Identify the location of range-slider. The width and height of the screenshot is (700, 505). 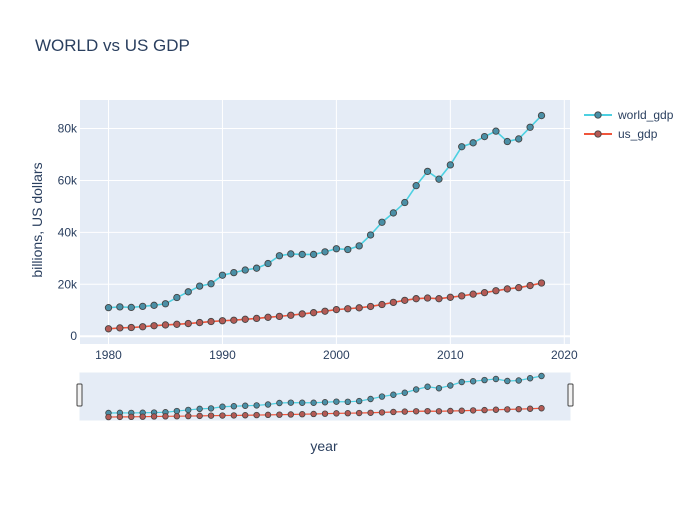
(325, 396).